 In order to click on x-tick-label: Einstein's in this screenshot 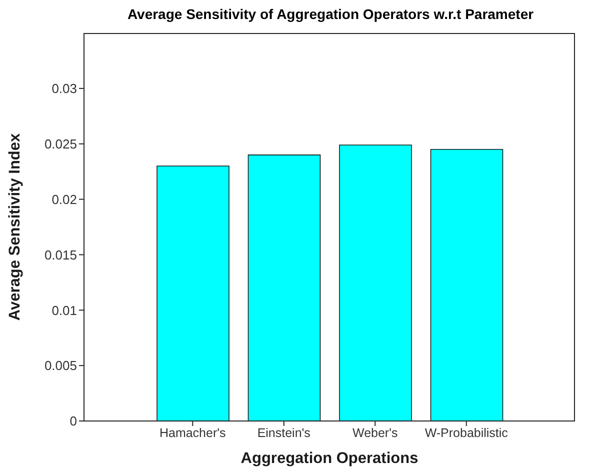, I will do `click(283, 433)`.